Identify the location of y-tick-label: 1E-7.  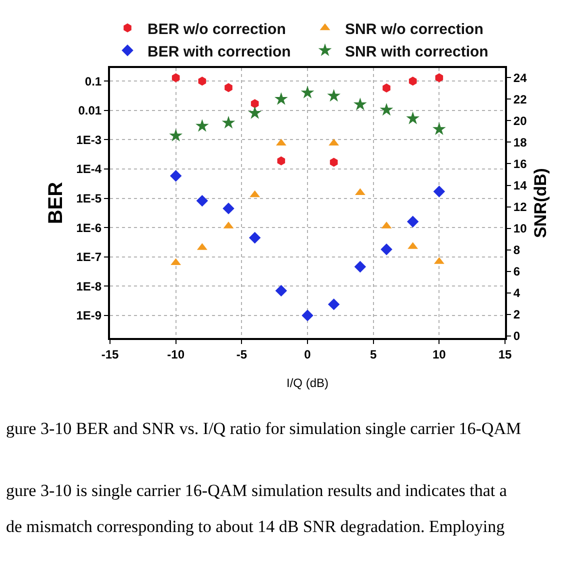
(89, 257).